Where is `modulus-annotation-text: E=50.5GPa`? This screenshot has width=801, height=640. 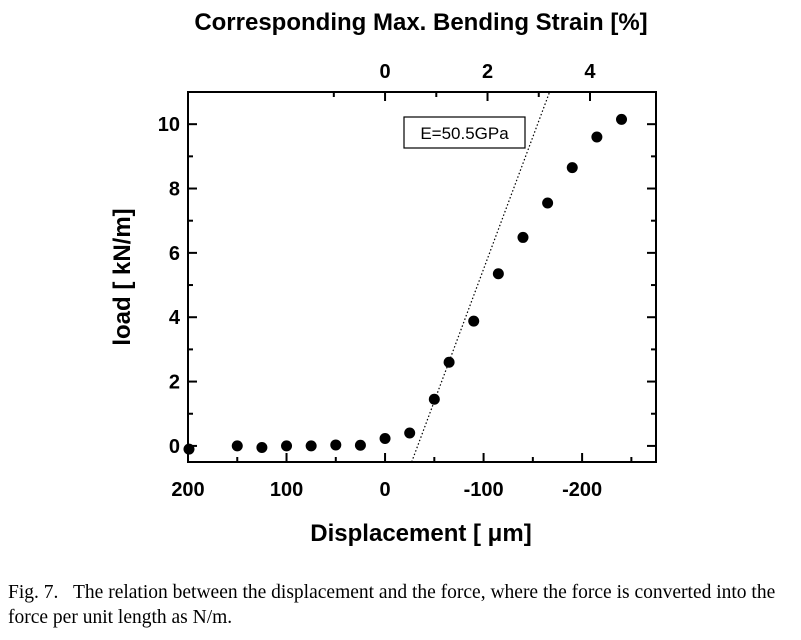 modulus-annotation-text: E=50.5GPa is located at coordinates (464, 133).